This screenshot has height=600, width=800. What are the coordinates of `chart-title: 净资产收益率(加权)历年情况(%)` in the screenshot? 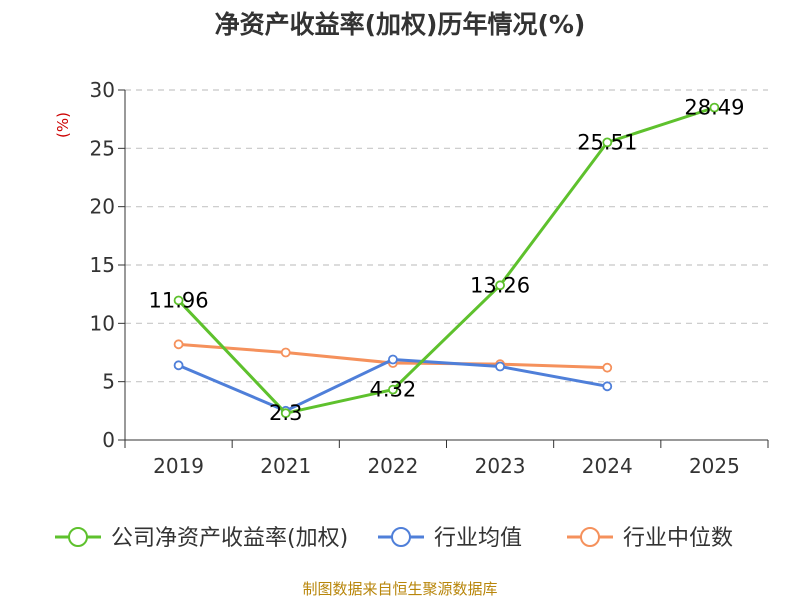 It's located at (400, 24).